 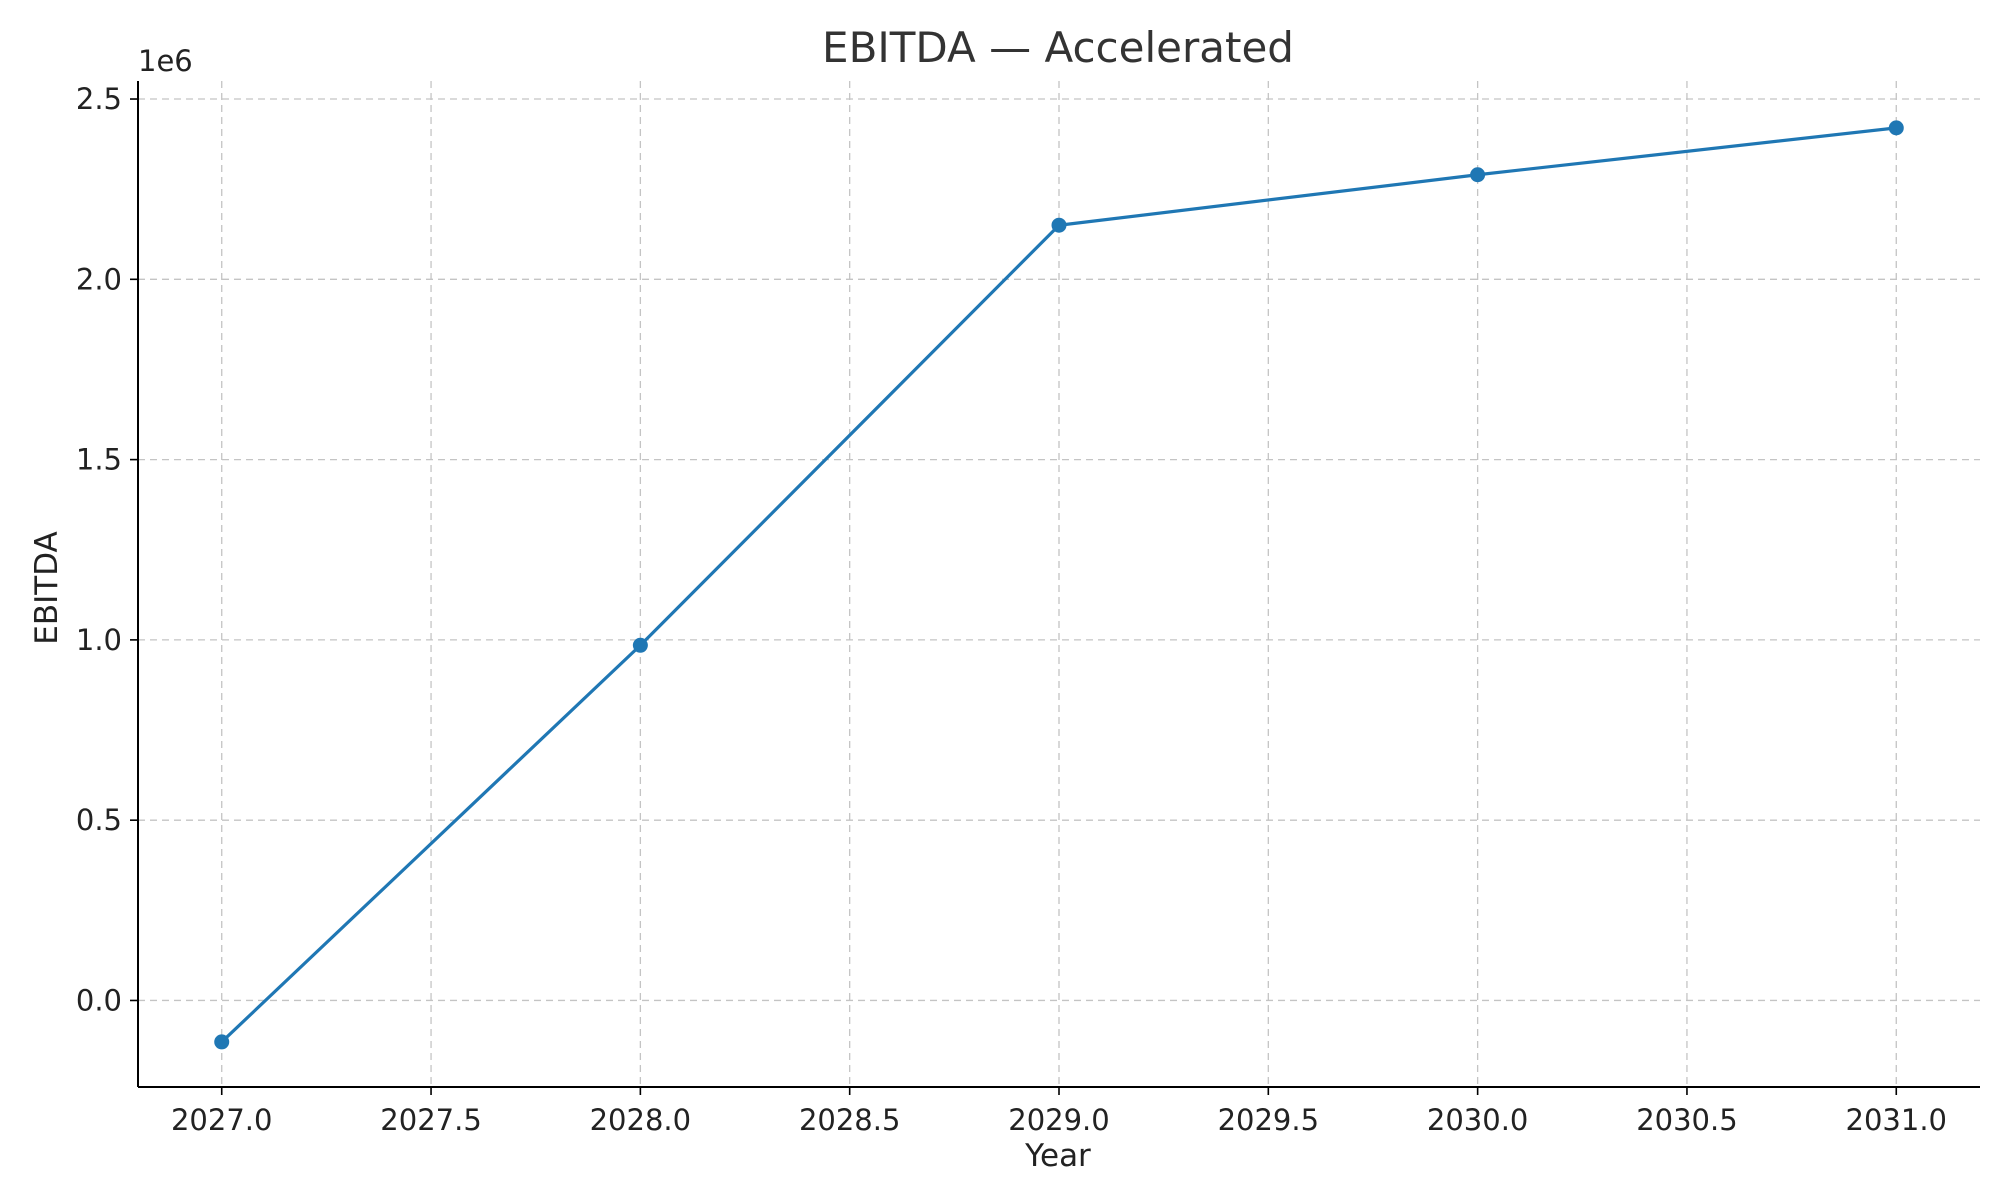 What do you see at coordinates (99, 99) in the screenshot?
I see `y-tick-label: 2.5` at bounding box center [99, 99].